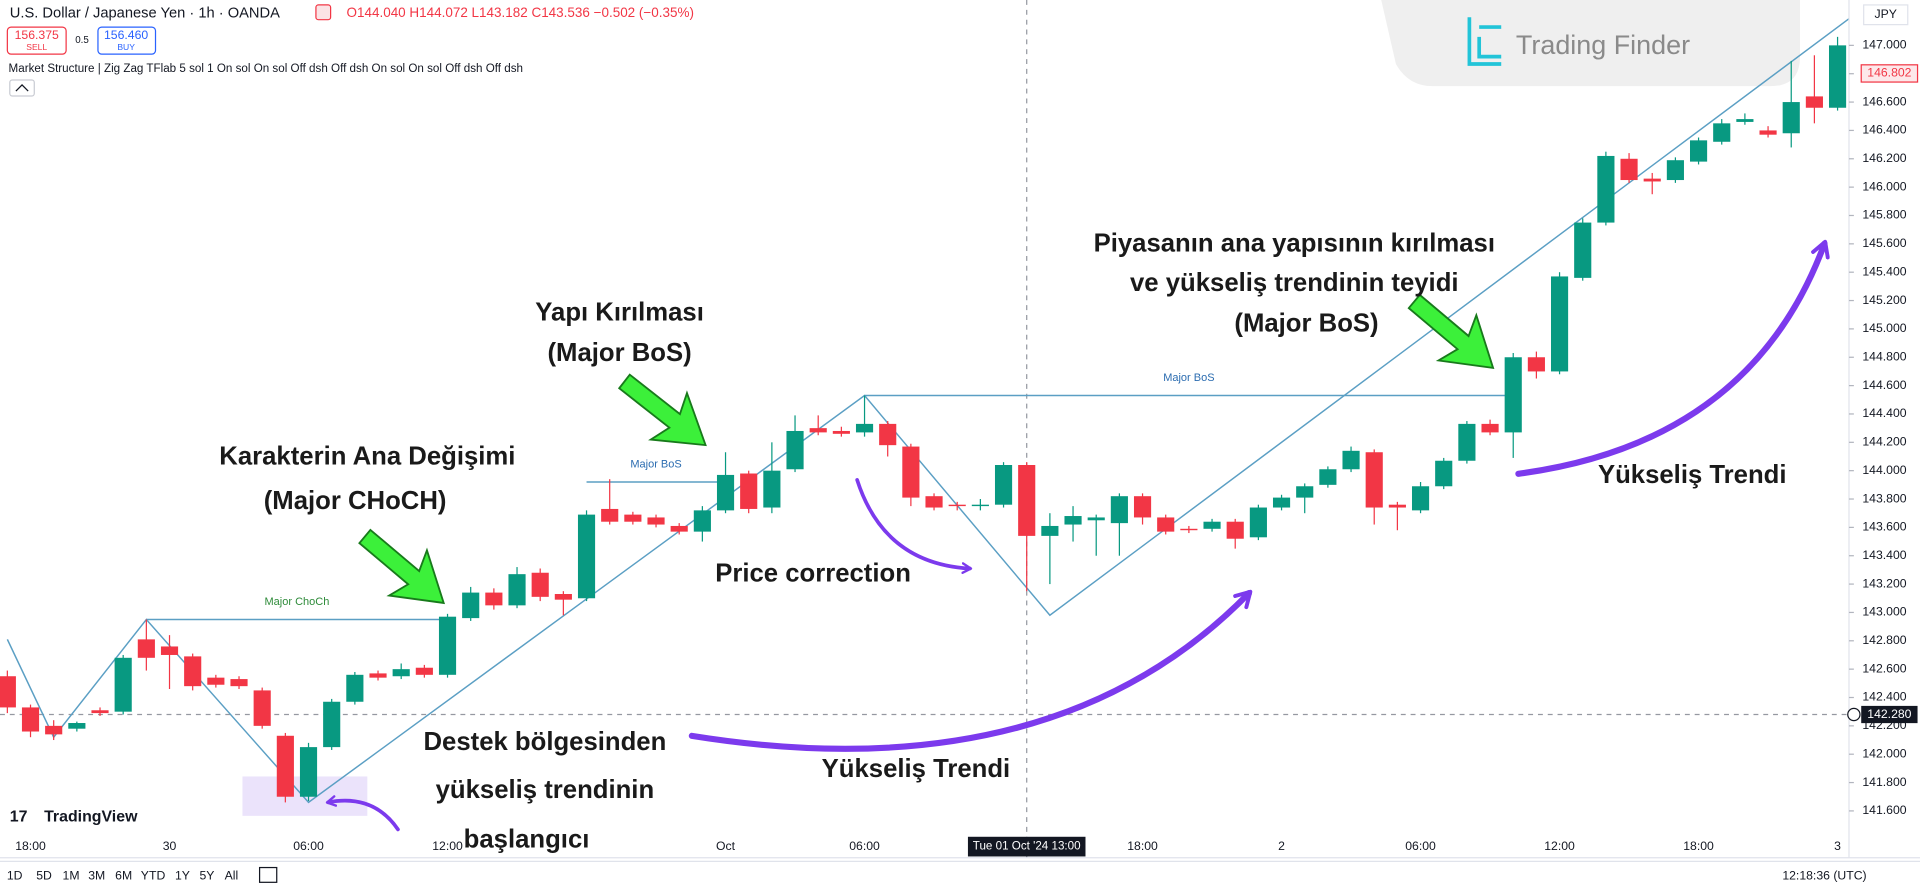 This screenshot has height=886, width=1920. Describe the element at coordinates (126, 47) in the screenshot. I see `buy-label: BUY` at that location.